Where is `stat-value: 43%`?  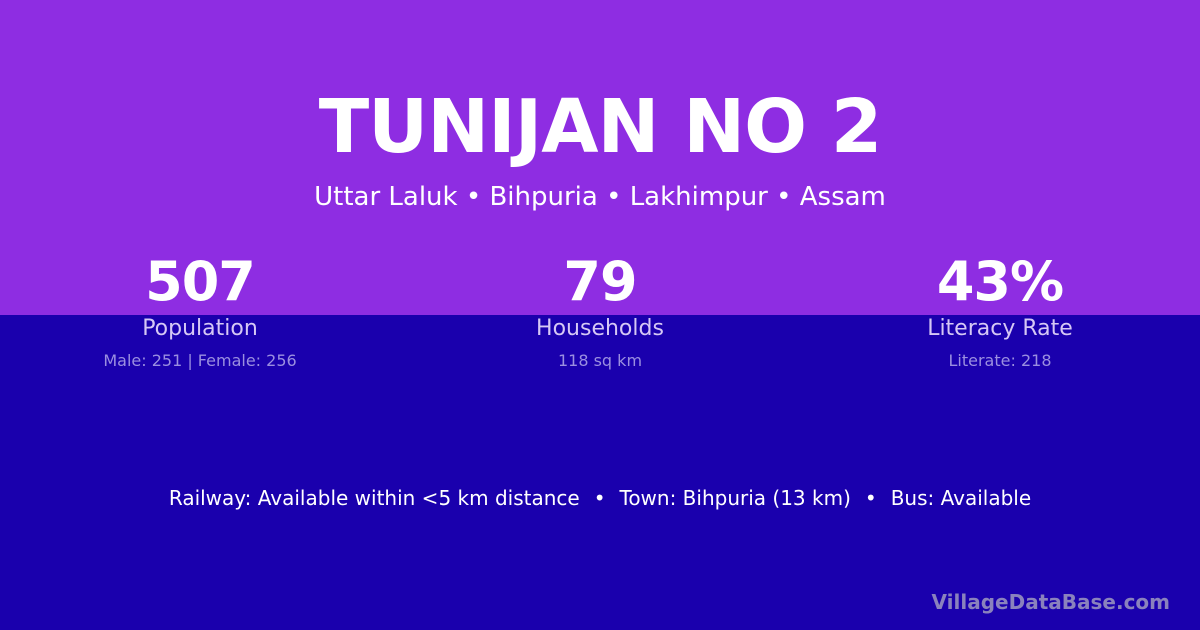 stat-value: 43% is located at coordinates (1000, 281).